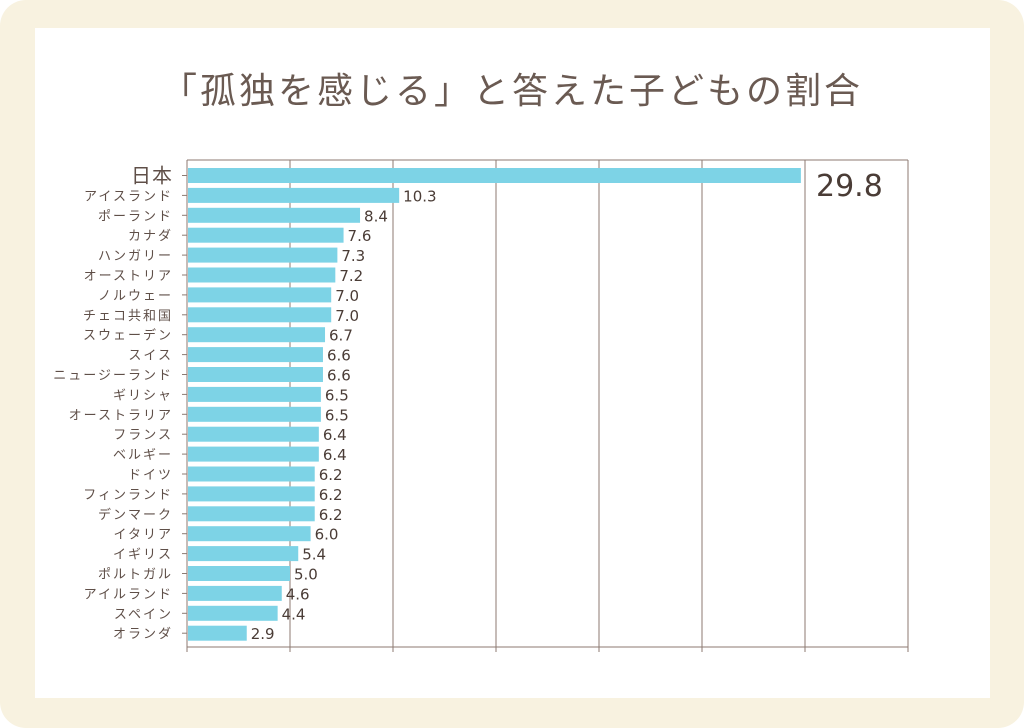 Image resolution: width=1024 pixels, height=728 pixels. I want to click on category-label: アイスランド, so click(128, 196).